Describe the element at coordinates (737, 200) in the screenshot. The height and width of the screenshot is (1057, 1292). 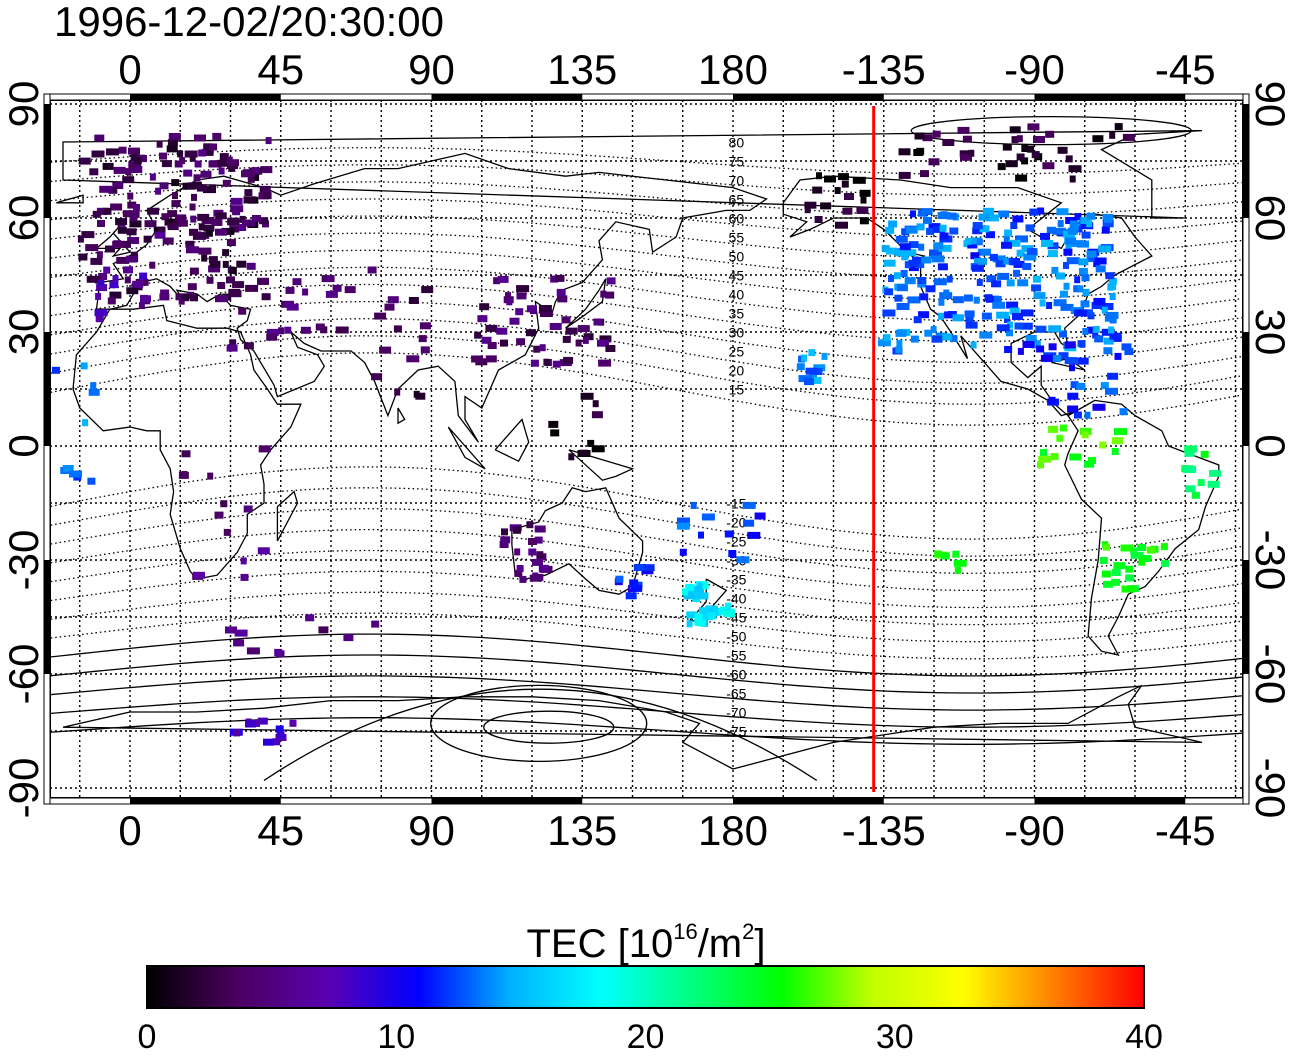
I see `magnetic-contour-label: 65` at that location.